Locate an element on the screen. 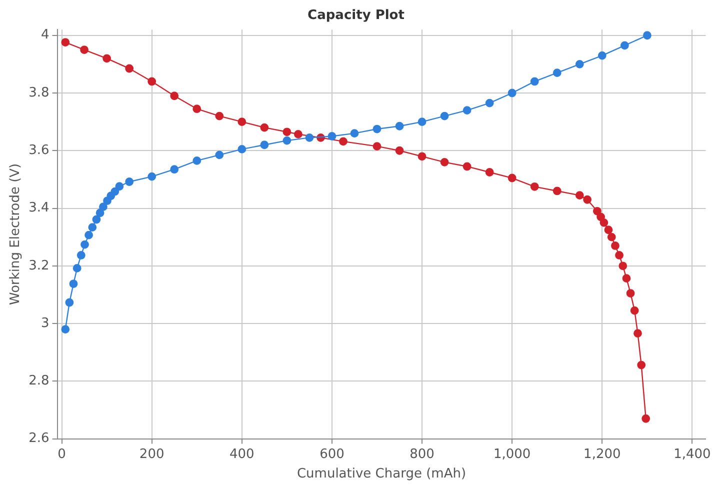 Image resolution: width=714 pixels, height=487 pixels. x-tick-label: 800 is located at coordinates (422, 454).